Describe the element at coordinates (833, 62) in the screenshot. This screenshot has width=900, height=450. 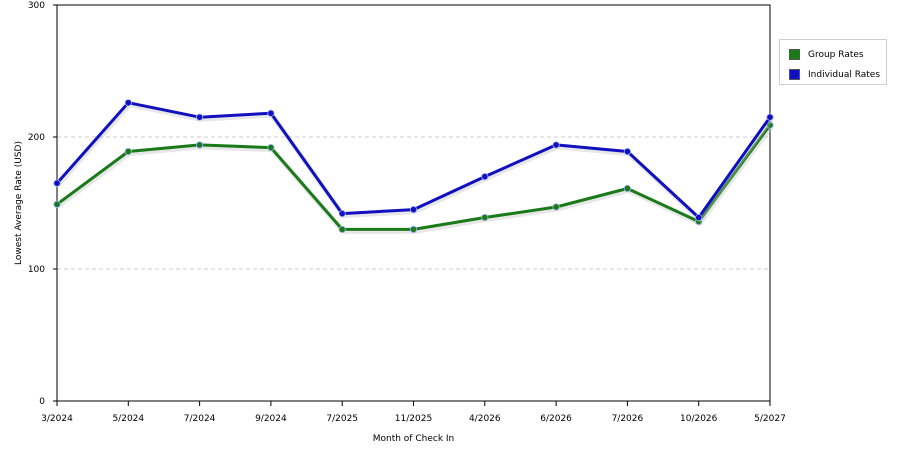
I see `legend: Group Rates Individual Rates` at that location.